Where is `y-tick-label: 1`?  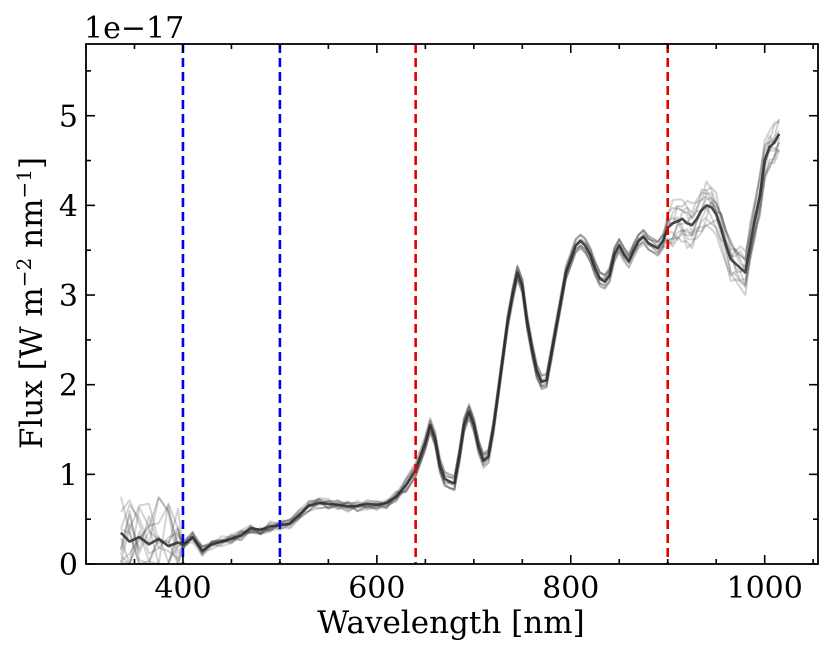 y-tick-label: 1 is located at coordinates (68, 475).